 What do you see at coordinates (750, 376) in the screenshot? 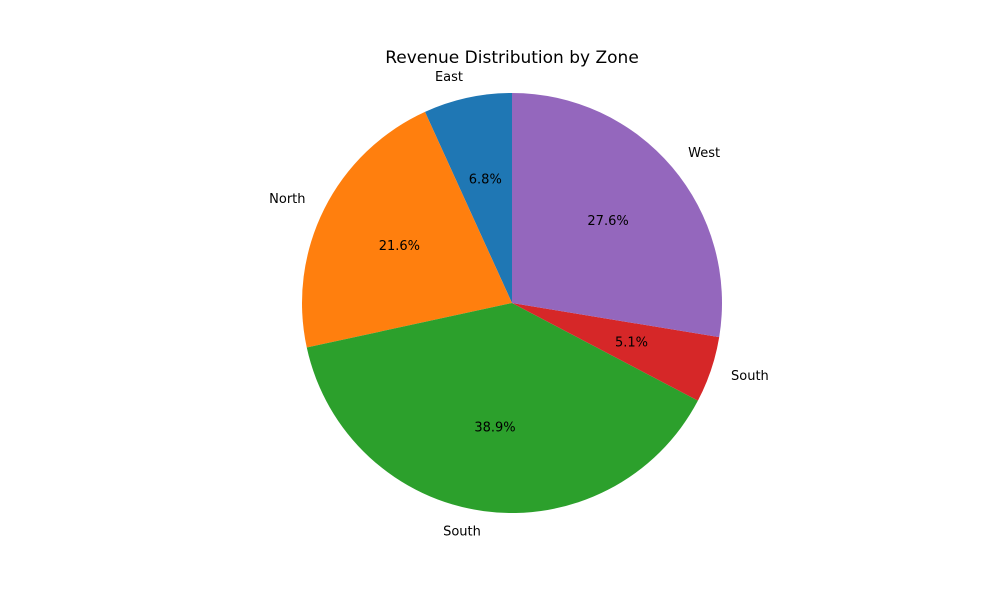
I see `slice-label-4: South` at bounding box center [750, 376].